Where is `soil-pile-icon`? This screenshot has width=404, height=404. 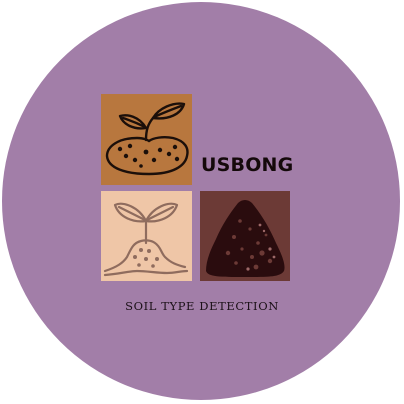
soil-pile-icon is located at coordinates (245, 238).